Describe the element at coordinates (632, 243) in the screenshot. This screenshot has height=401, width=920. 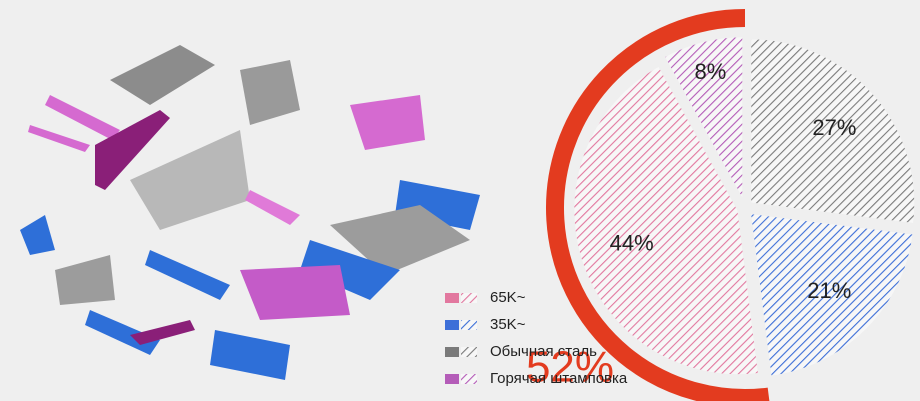
I see `slice-label: 44%` at that location.